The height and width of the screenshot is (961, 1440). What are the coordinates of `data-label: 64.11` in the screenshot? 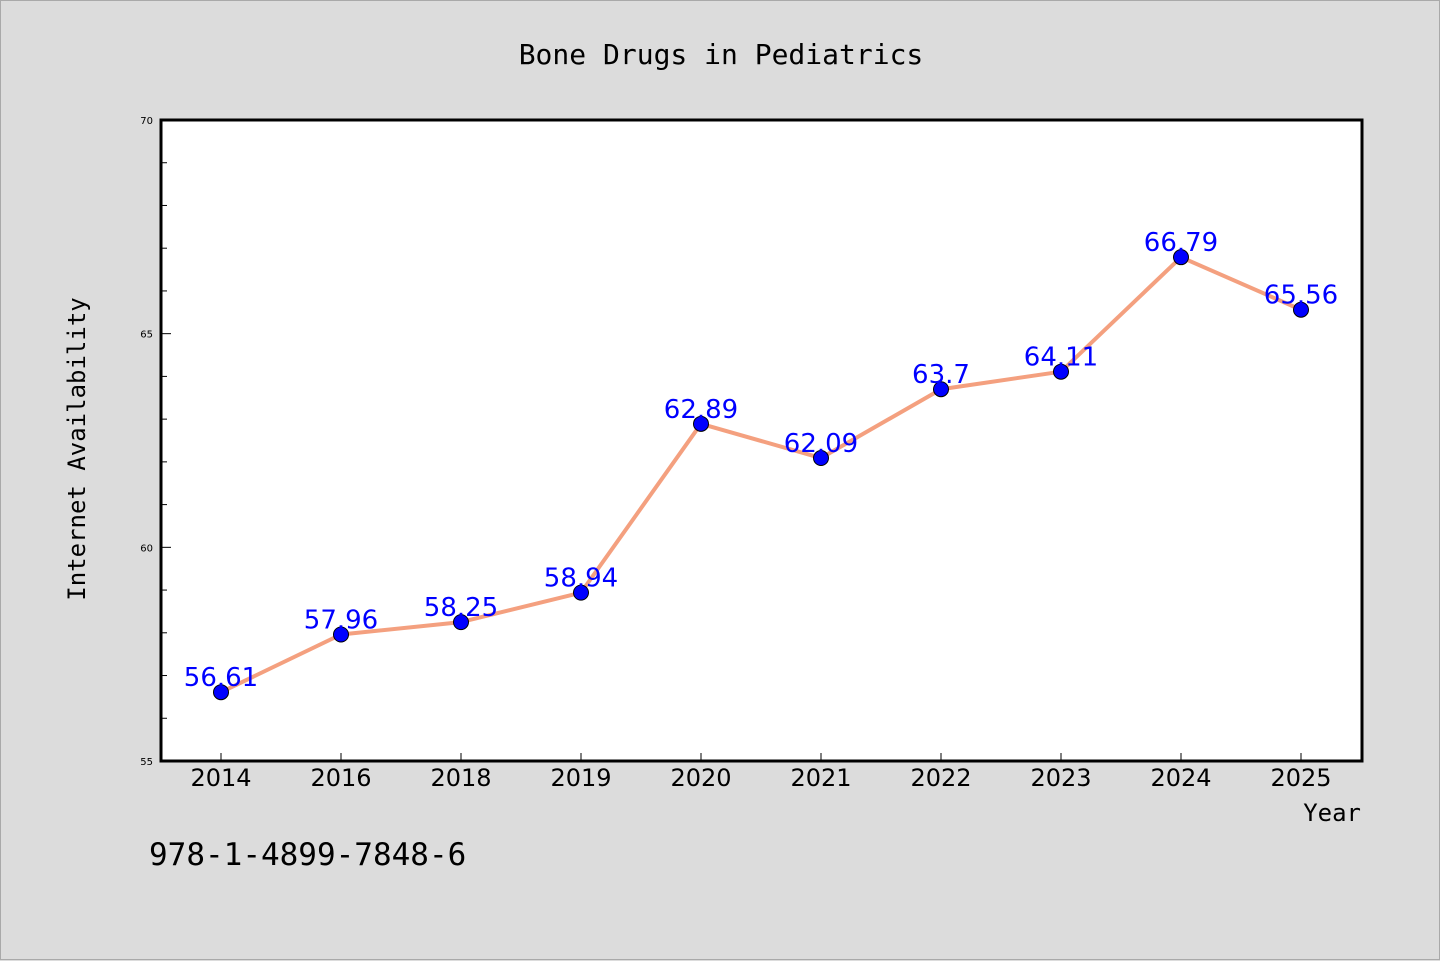 It's located at (1061, 358).